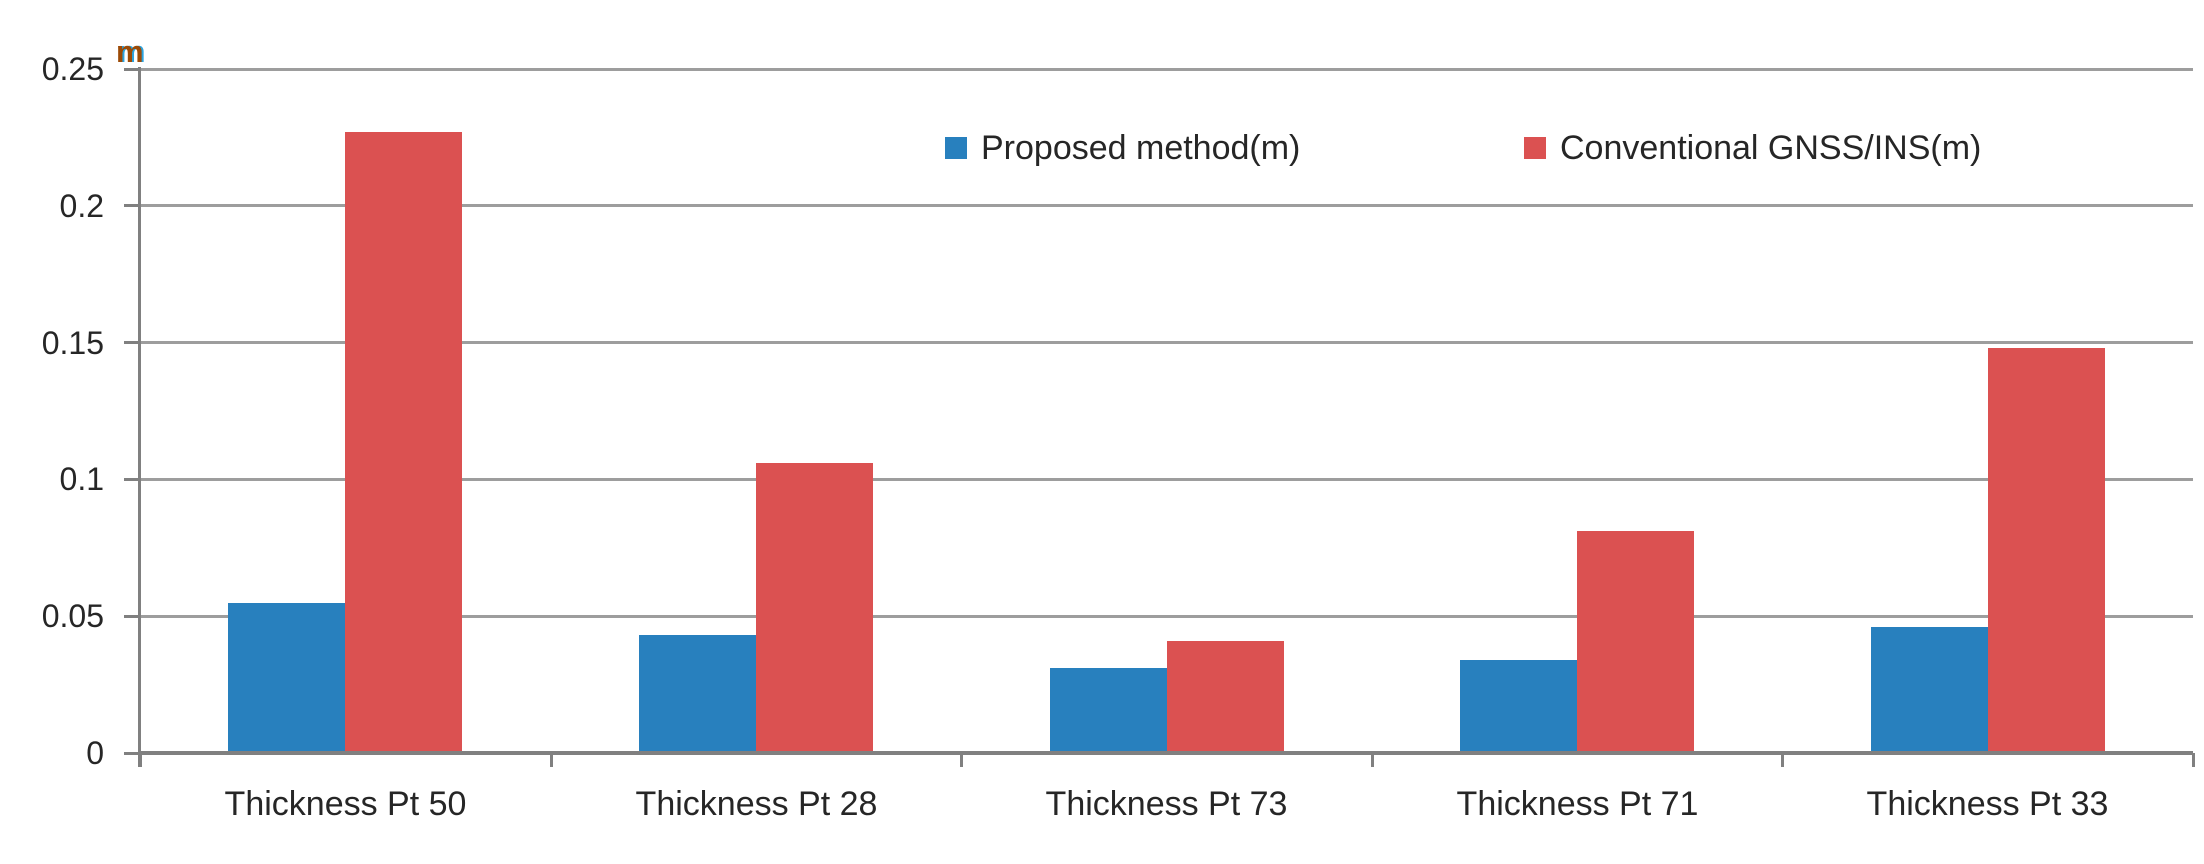  I want to click on x-axis-category-label: Thickness Pt 28, so click(756, 804).